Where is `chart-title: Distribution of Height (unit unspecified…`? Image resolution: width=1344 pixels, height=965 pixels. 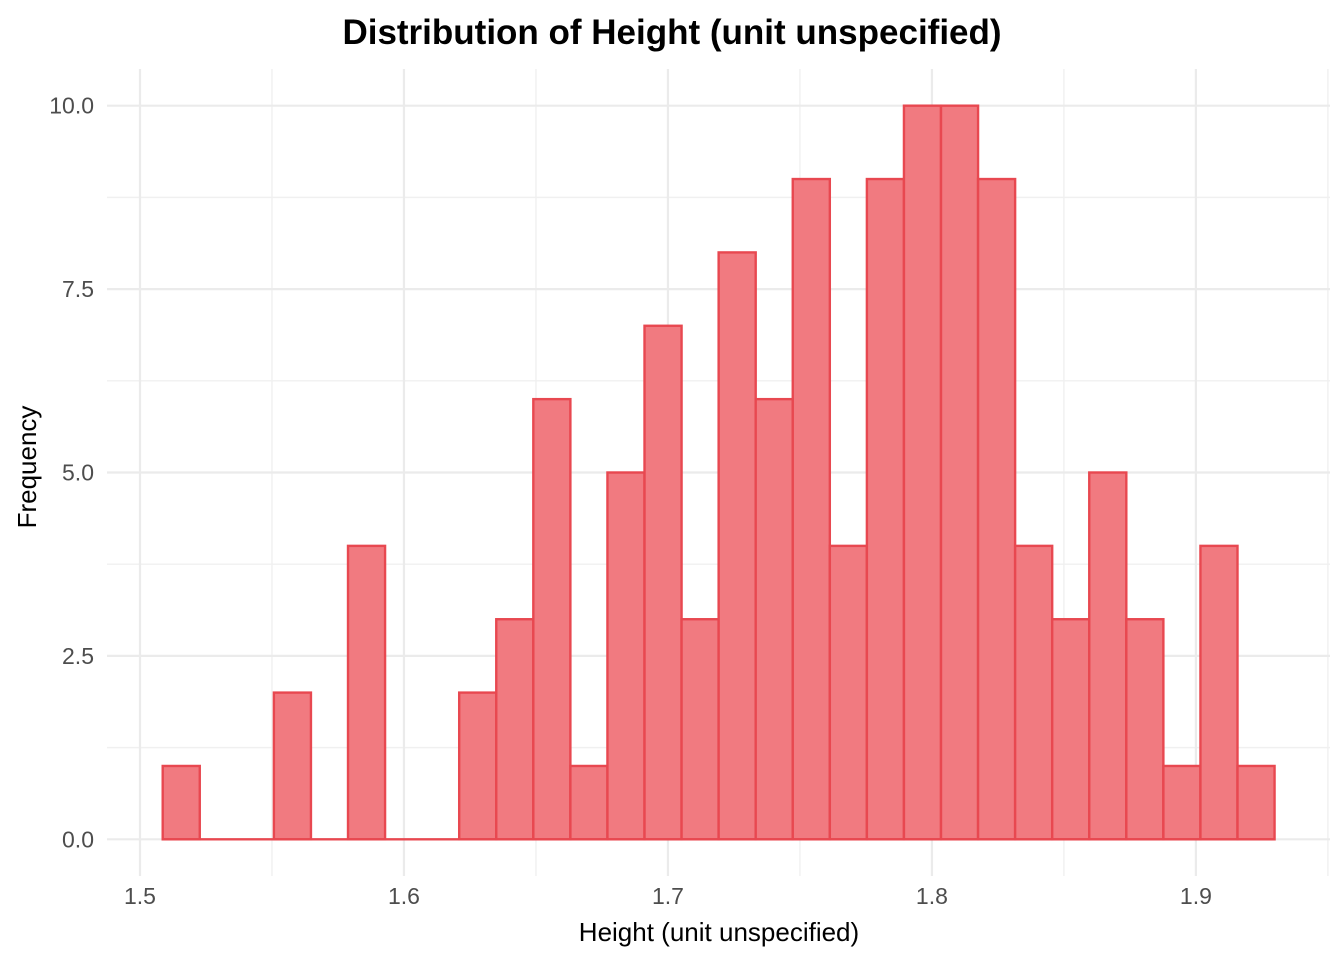 chart-title: Distribution of Height (unit unspecified… is located at coordinates (671, 32).